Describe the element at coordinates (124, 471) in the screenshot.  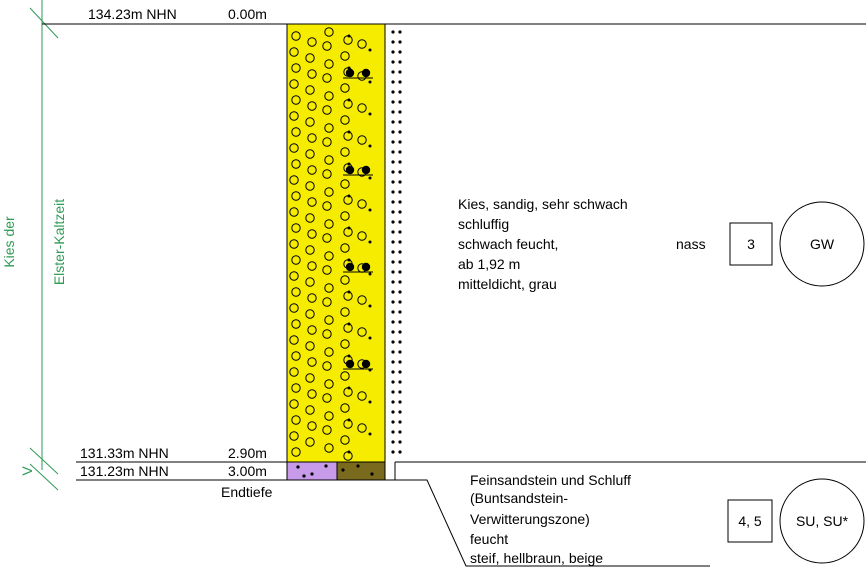
I see `bottom-elevation-label: 131.23m NHN` at that location.